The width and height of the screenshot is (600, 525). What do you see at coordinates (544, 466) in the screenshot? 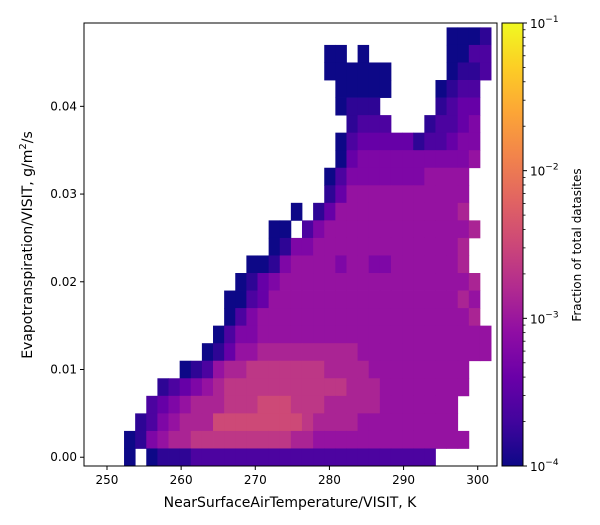
I see `colorbar-tick-label: 10−4` at bounding box center [544, 466].